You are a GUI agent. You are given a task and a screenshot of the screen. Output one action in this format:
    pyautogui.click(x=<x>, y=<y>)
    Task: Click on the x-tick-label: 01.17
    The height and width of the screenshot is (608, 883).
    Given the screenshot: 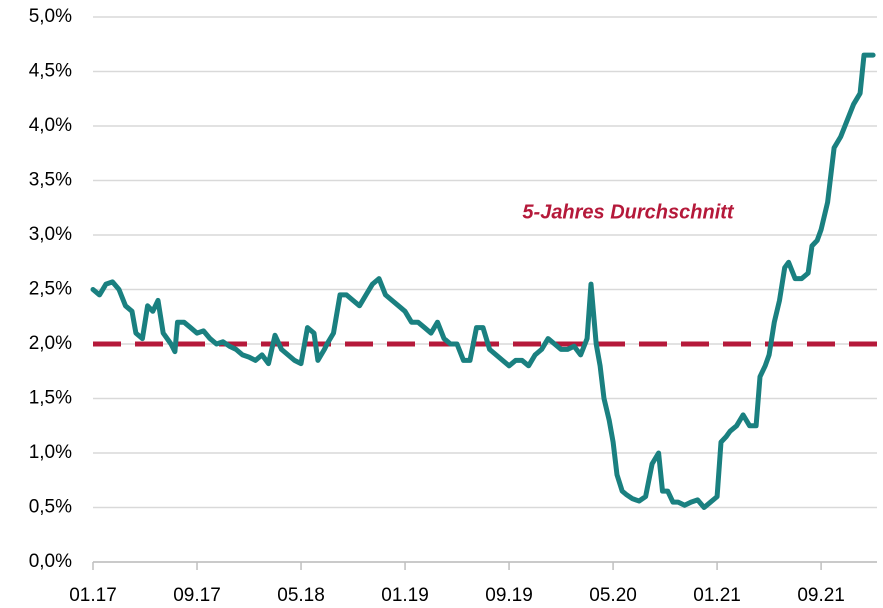 What is the action you would take?
    pyautogui.click(x=93, y=595)
    